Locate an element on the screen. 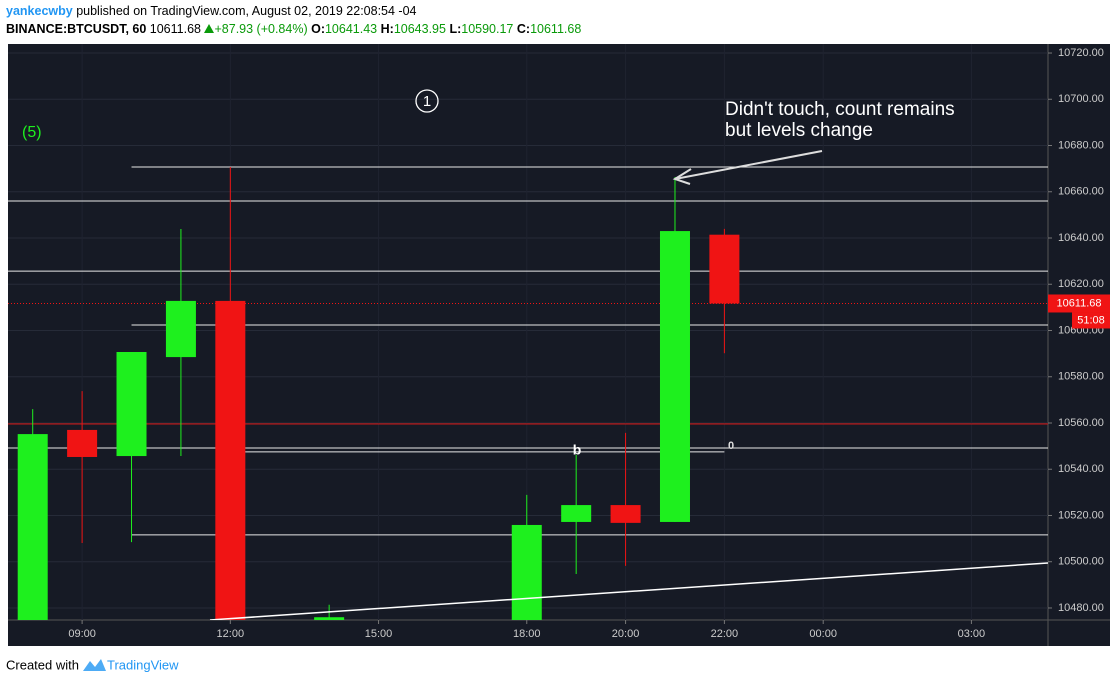 This screenshot has height=683, width=1118. y-tick-label: 10480.00 is located at coordinates (1081, 608).